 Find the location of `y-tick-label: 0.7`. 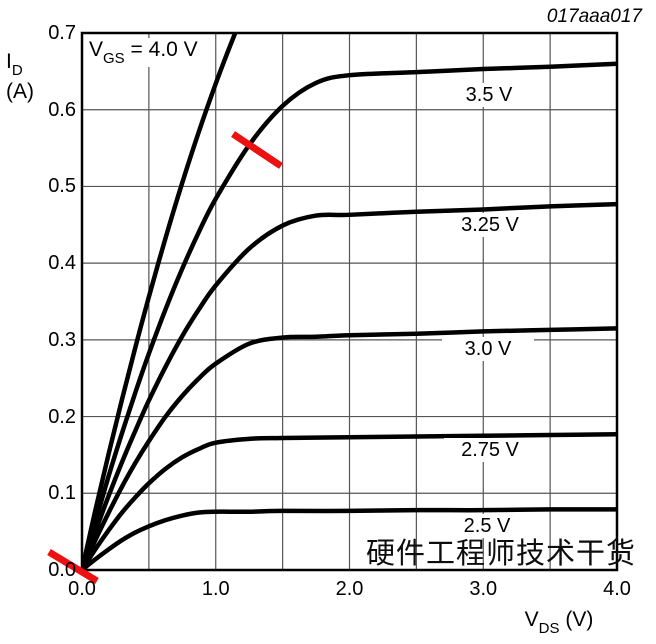

y-tick-label: 0.7 is located at coordinates (62, 33).